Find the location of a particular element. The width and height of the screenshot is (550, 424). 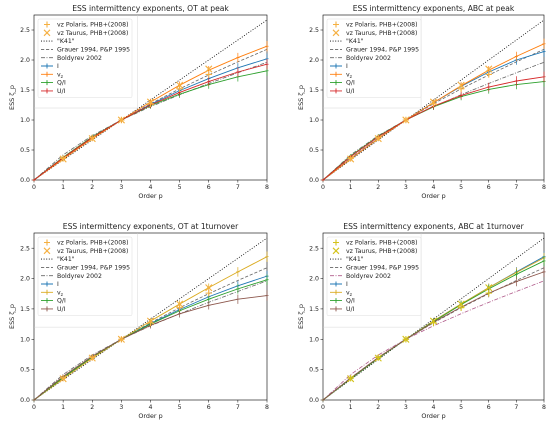

y-tick-label: 0.0 is located at coordinates (25, 180).